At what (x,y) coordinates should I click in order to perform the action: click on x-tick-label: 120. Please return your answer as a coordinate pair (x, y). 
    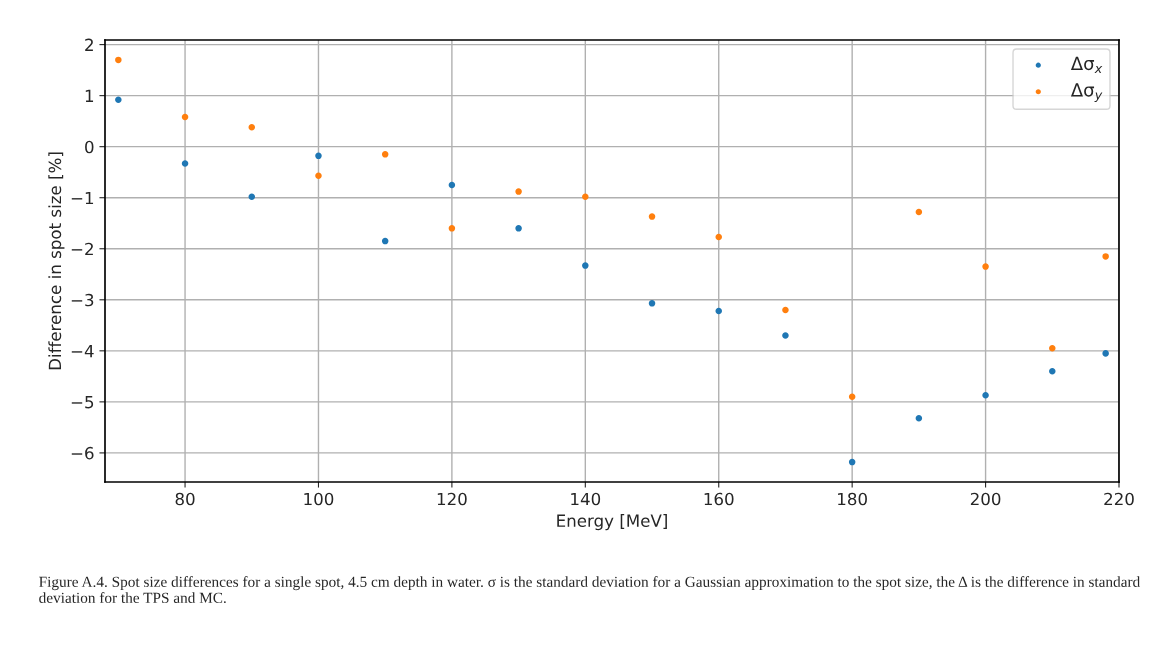
    Looking at the image, I should click on (452, 499).